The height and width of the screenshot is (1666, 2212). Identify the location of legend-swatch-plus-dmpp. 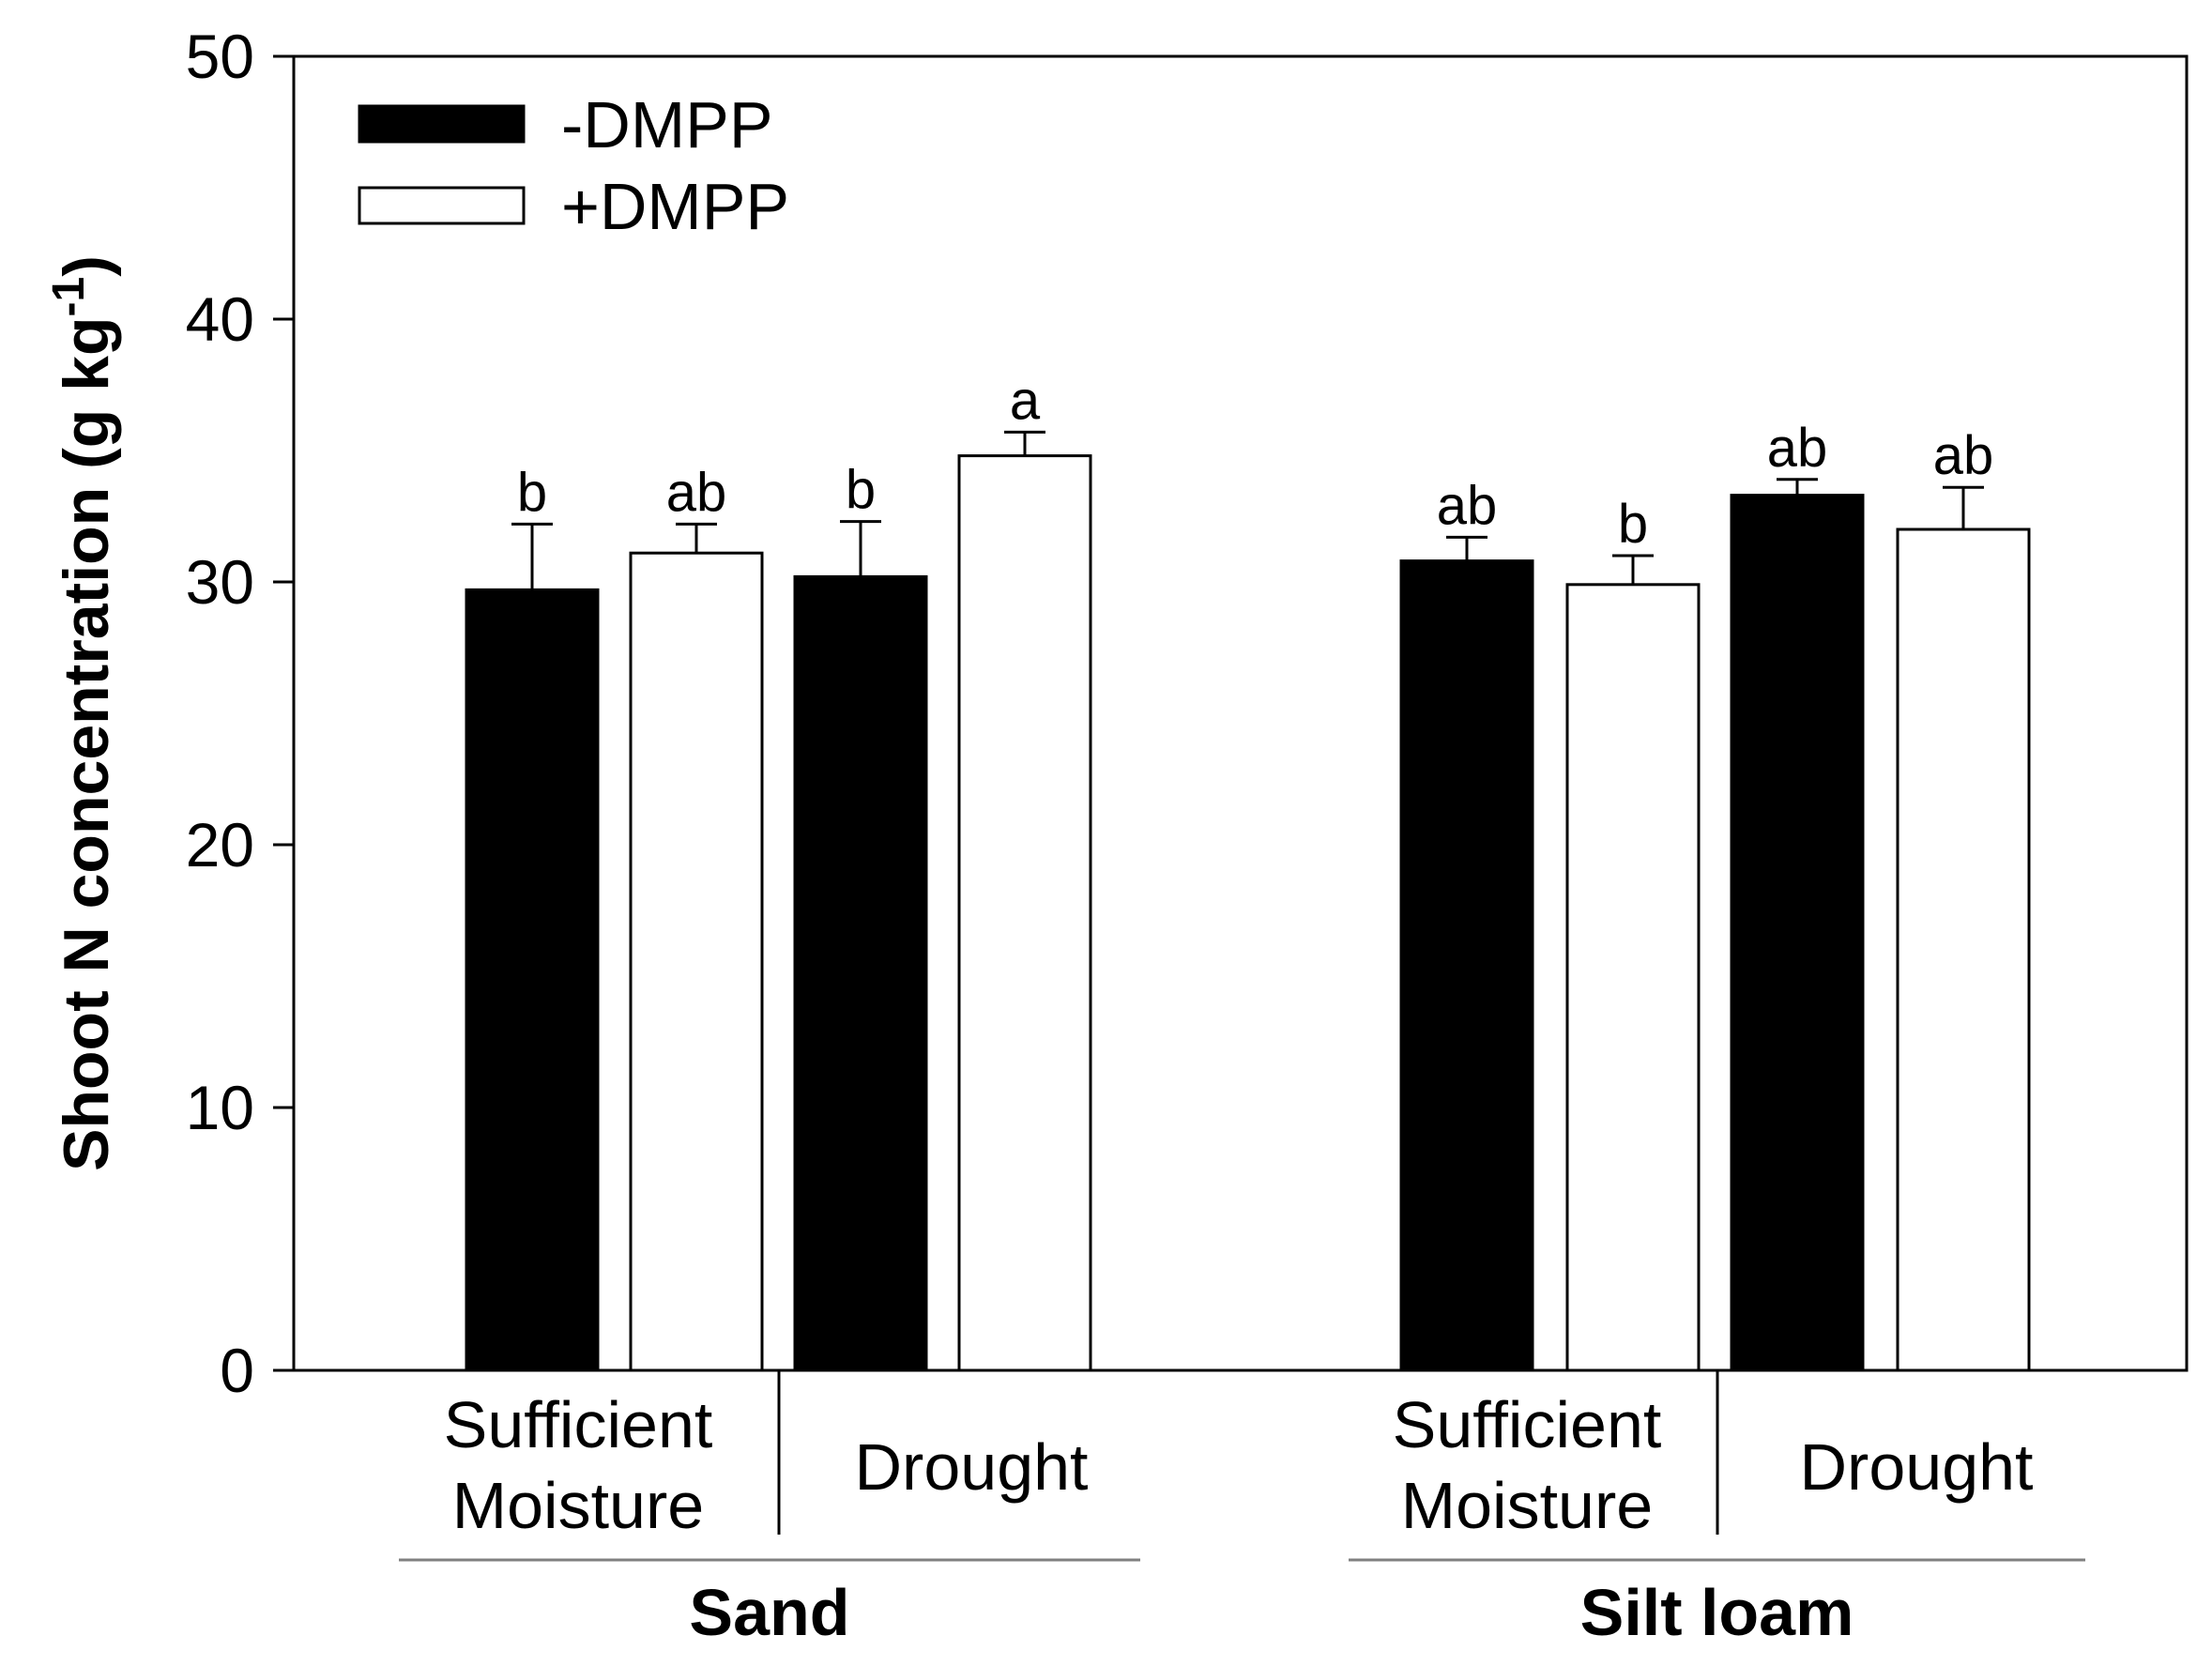
(442, 205).